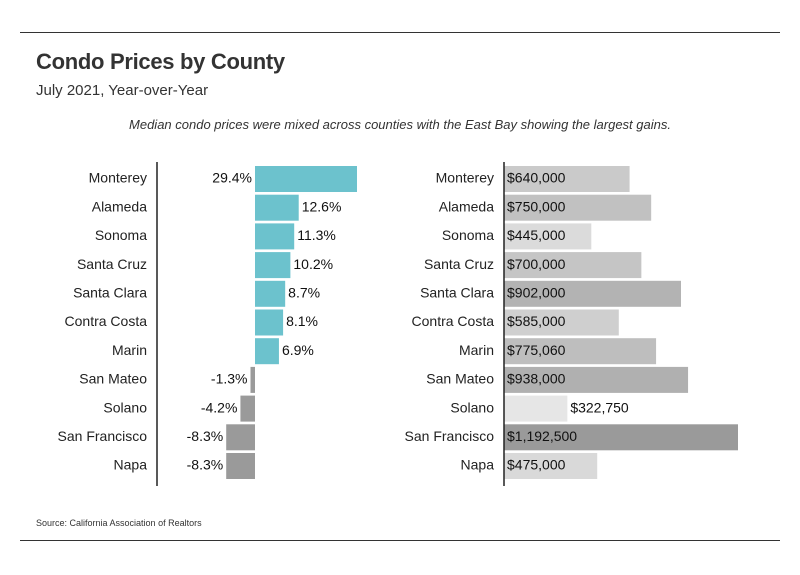 The image size is (800, 575). What do you see at coordinates (400, 540) in the screenshot?
I see `bottom-rule` at bounding box center [400, 540].